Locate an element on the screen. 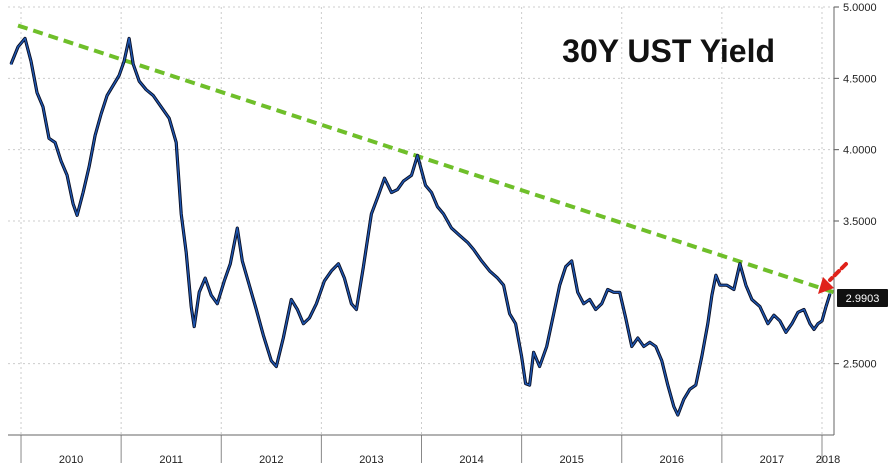 The height and width of the screenshot is (469, 890). x-tick-label: 2013 is located at coordinates (371, 460).